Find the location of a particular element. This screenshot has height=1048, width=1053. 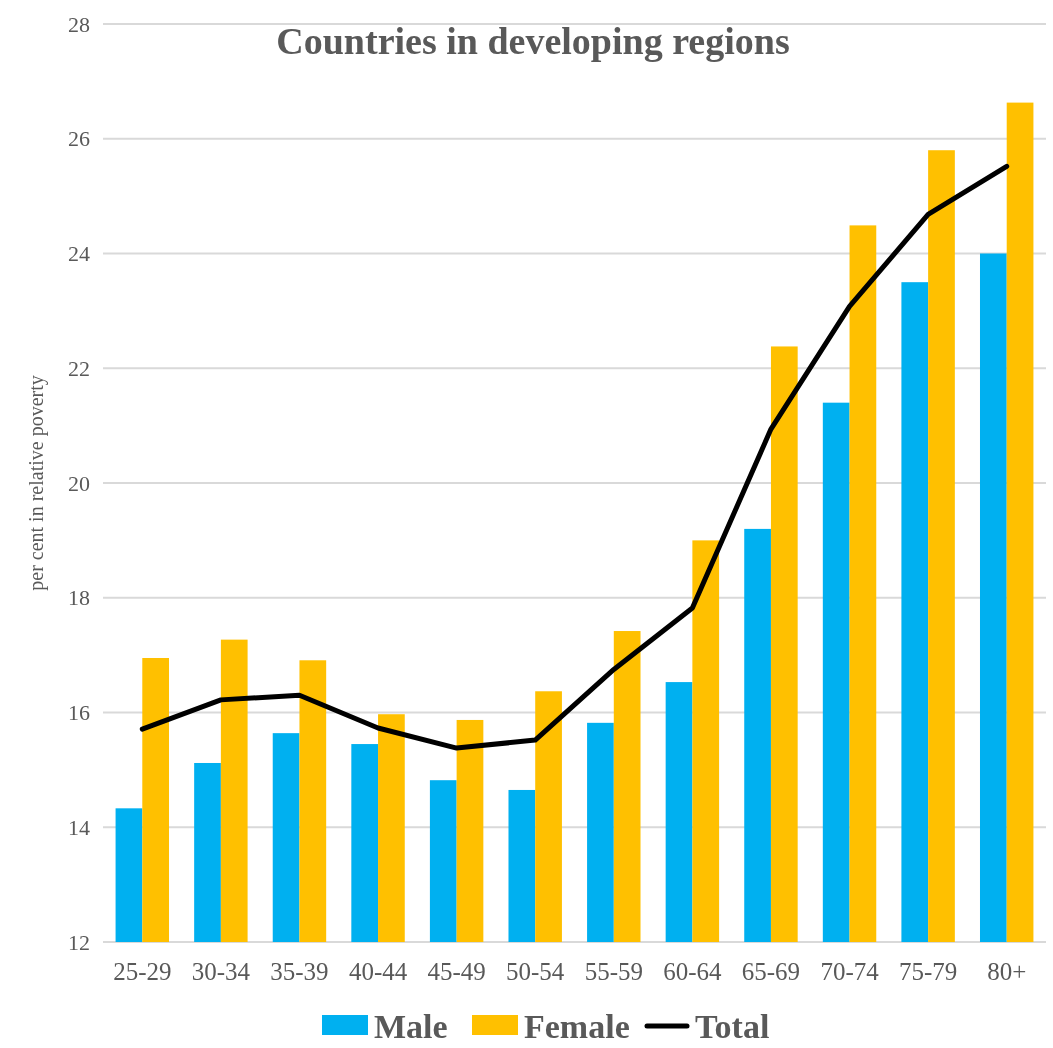

x-tick-label: 65-69 is located at coordinates (771, 971).